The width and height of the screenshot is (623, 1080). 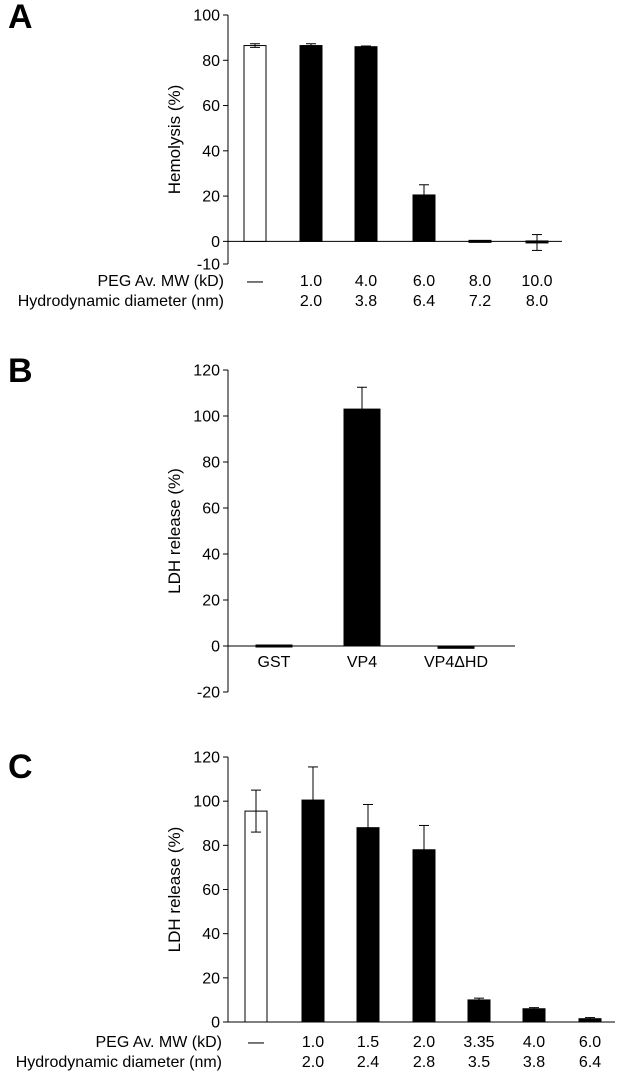 I want to click on y-tick-label-c: 120, so click(x=206, y=758).